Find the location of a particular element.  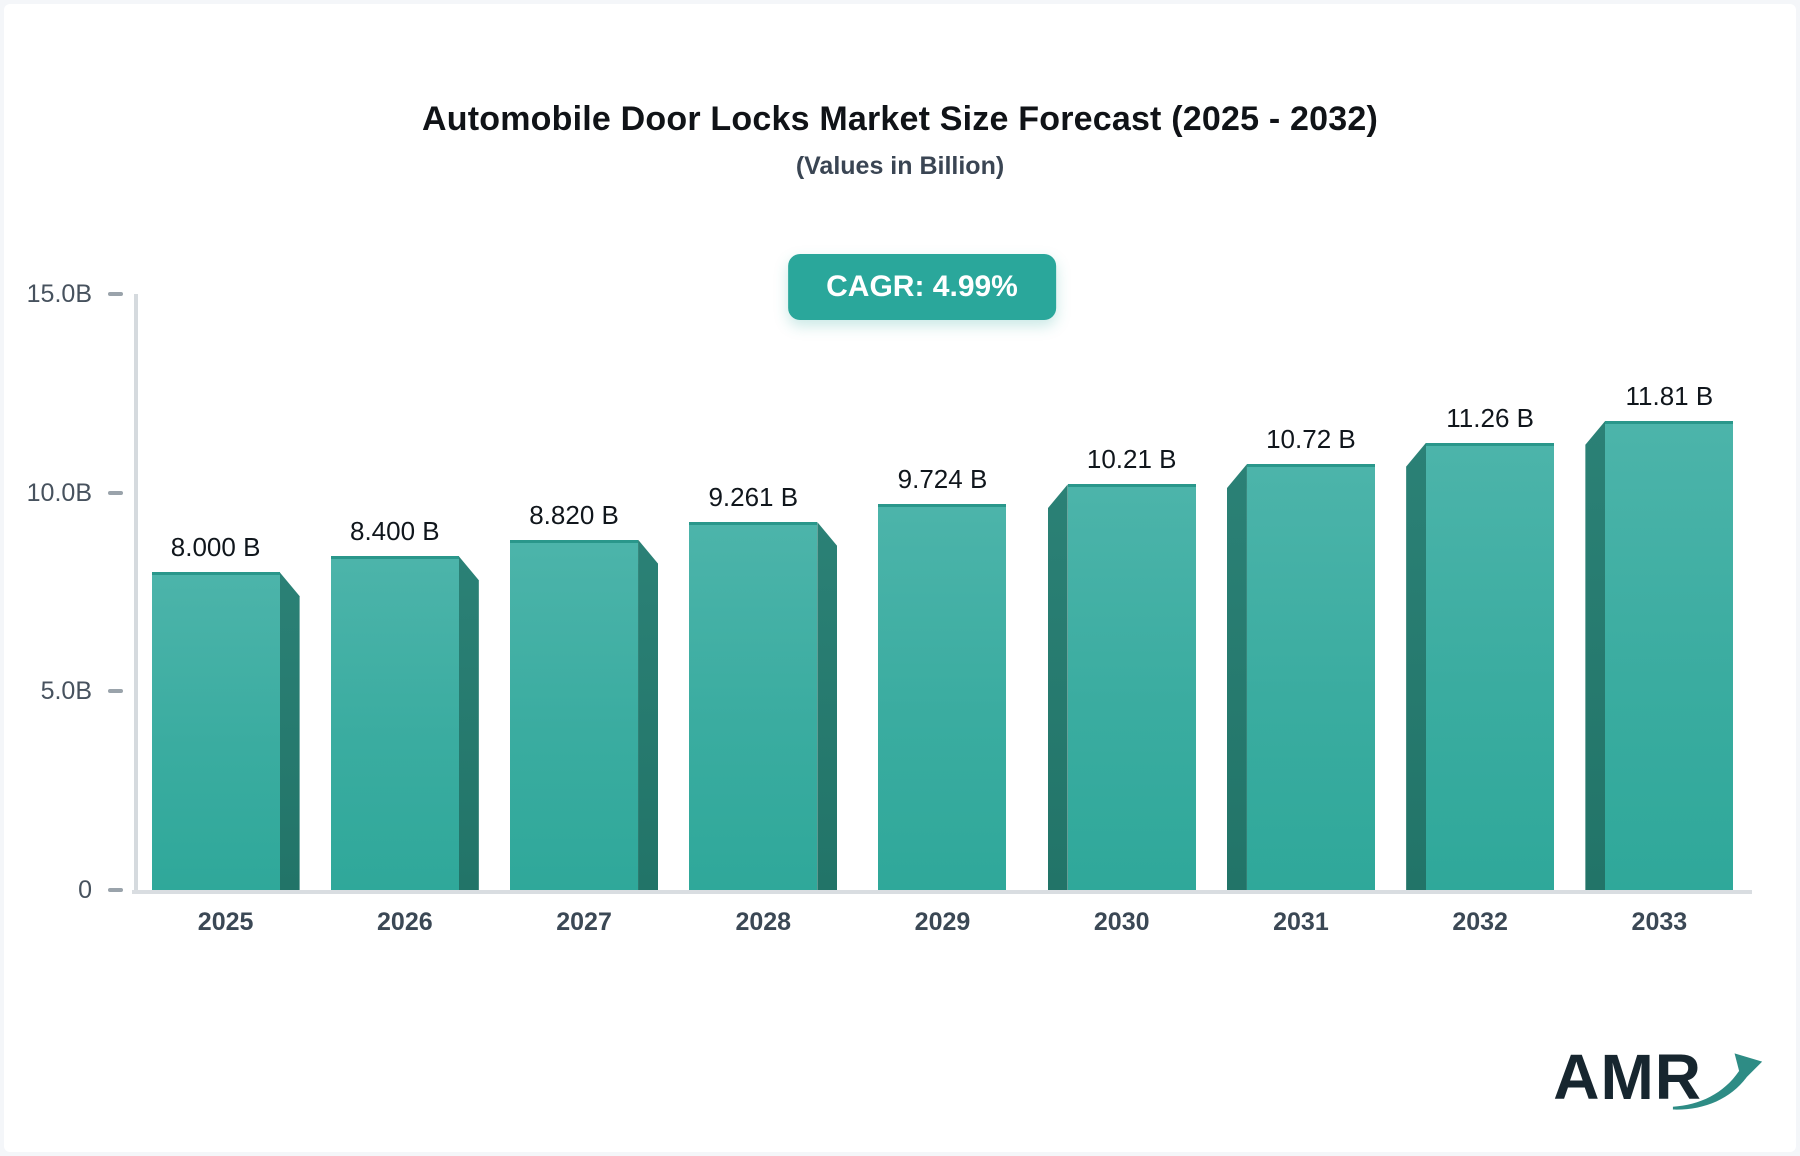

bar-slot: 11.26 B is located at coordinates (1480, 592).